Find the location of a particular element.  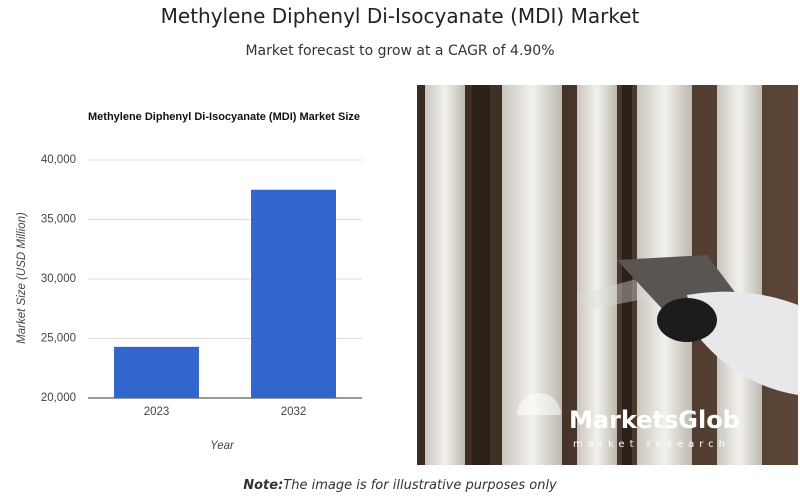

y-tick-label: 35,000 is located at coordinates (58, 220).